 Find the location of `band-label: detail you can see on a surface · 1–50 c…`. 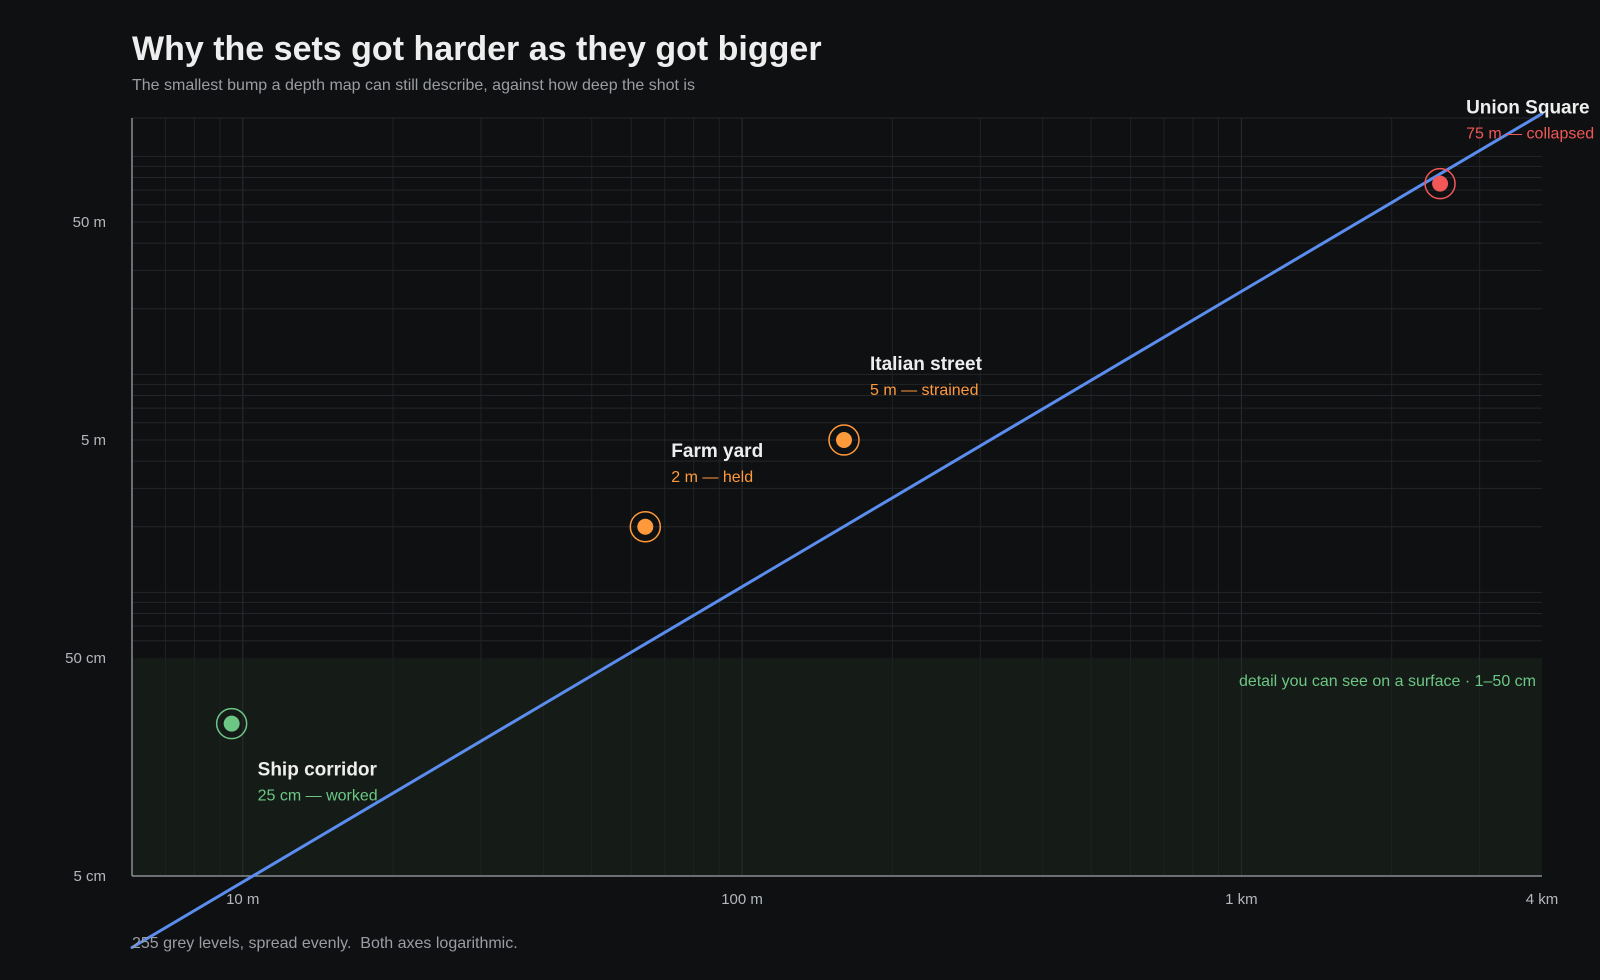

band-label: detail you can see on a surface · 1–50 c… is located at coordinates (1387, 681).